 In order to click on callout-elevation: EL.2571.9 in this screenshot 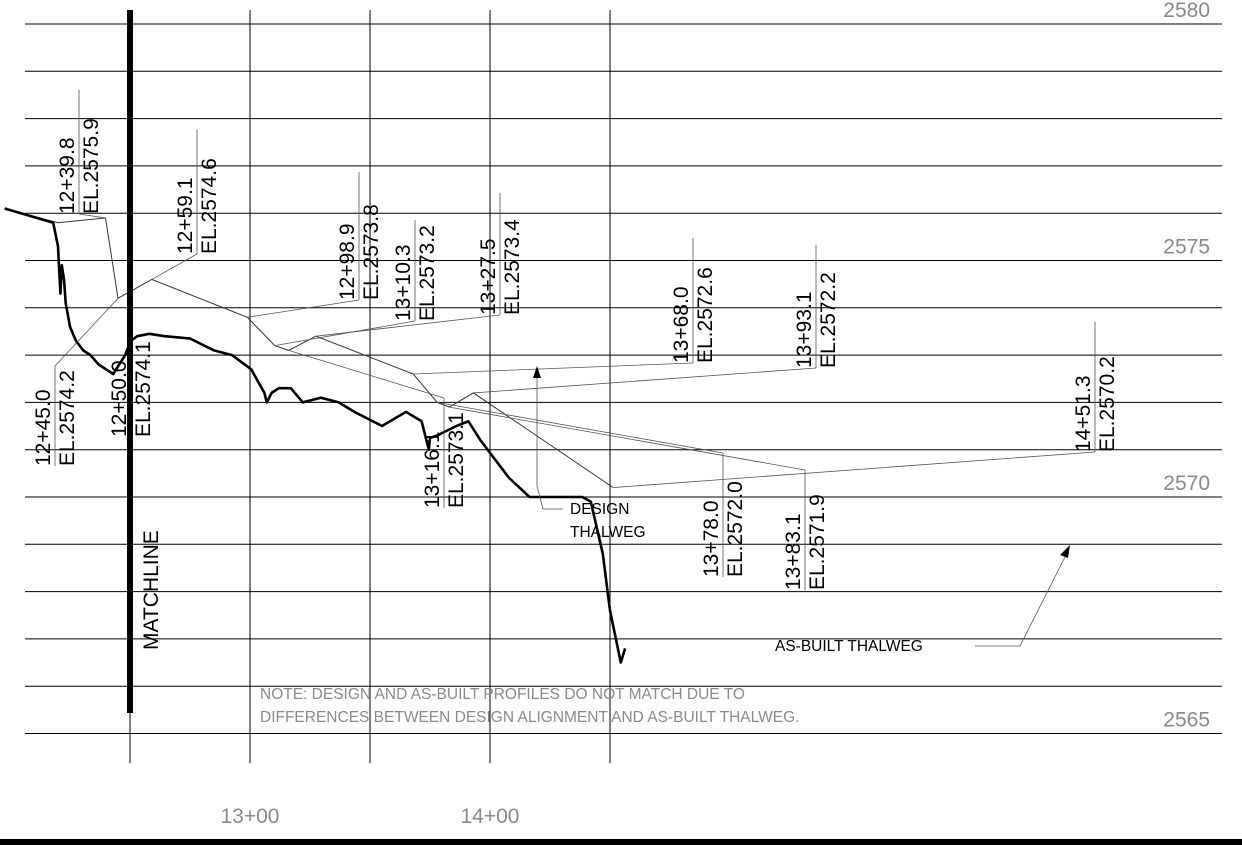, I will do `click(817, 542)`.